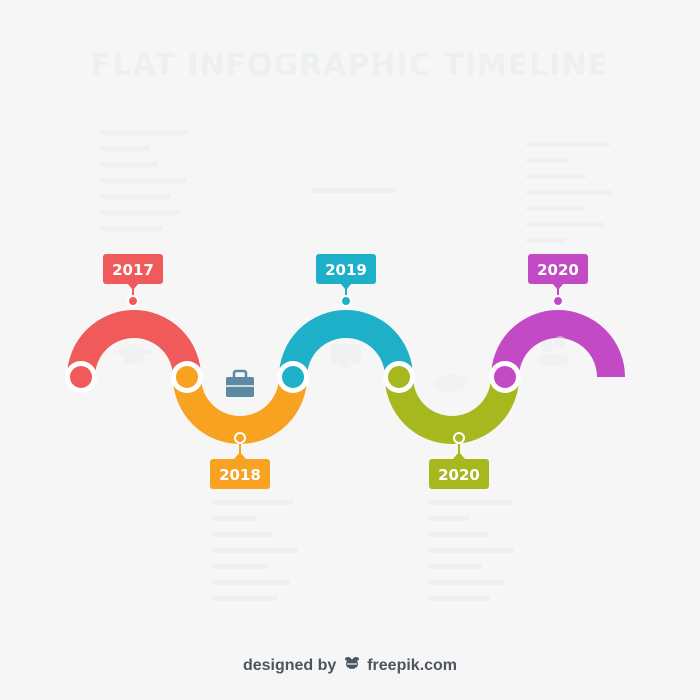 The image size is (700, 700). I want to click on handshake-icon, so click(451, 383).